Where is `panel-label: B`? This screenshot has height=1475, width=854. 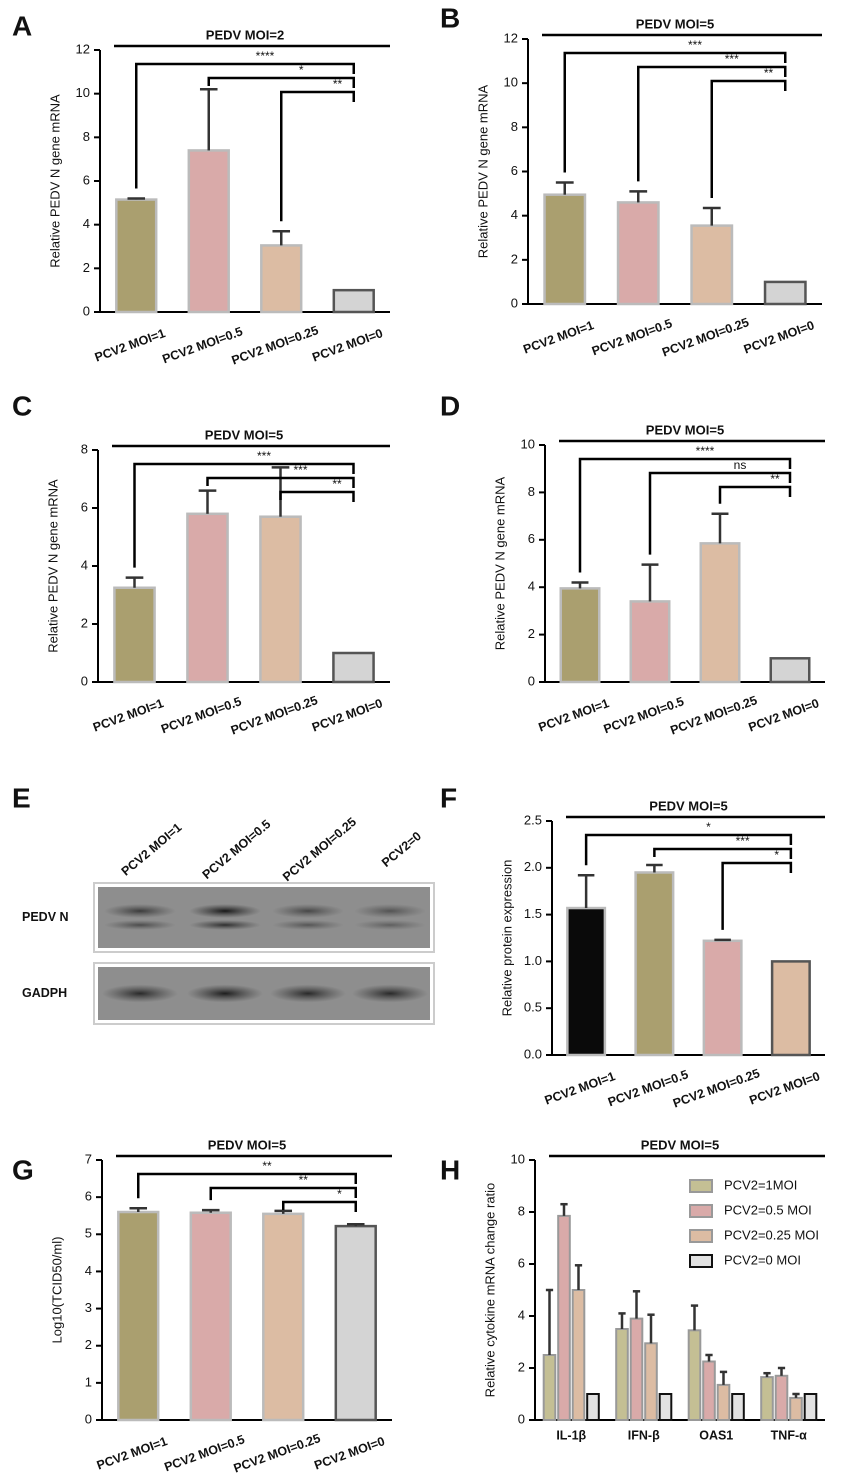
panel-label: B is located at coordinates (450, 17).